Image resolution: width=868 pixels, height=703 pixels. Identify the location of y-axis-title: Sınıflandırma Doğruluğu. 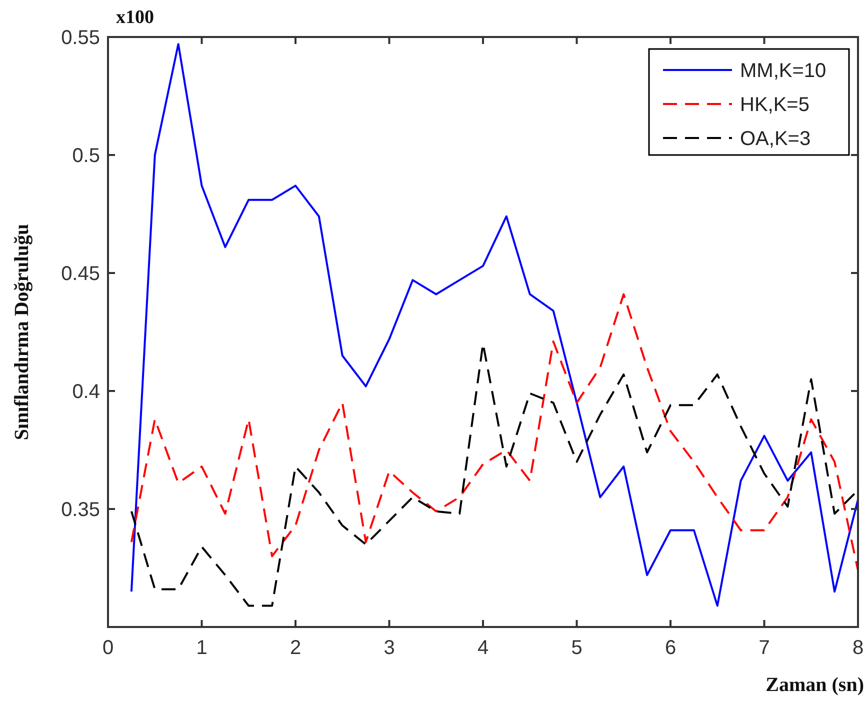
(22, 332).